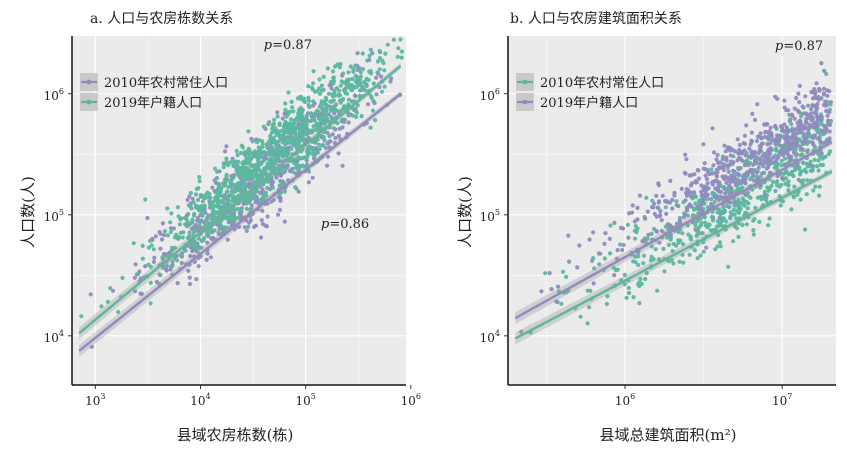 The image size is (847, 453). What do you see at coordinates (589, 103) in the screenshot?
I see `legend-label: 2019年户籍人口` at bounding box center [589, 103].